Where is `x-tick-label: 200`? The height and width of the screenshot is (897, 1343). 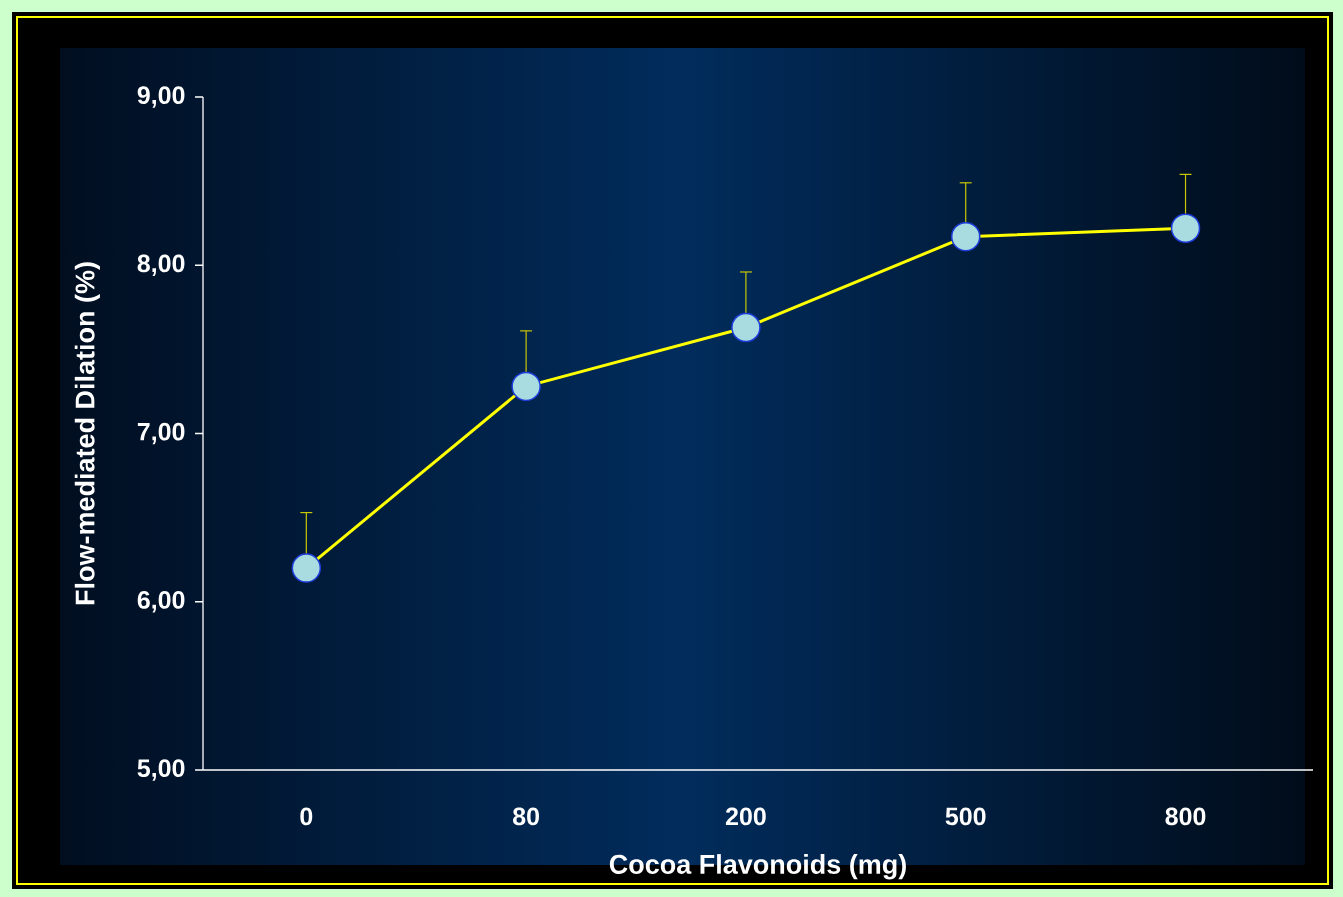 x-tick-label: 200 is located at coordinates (745, 816).